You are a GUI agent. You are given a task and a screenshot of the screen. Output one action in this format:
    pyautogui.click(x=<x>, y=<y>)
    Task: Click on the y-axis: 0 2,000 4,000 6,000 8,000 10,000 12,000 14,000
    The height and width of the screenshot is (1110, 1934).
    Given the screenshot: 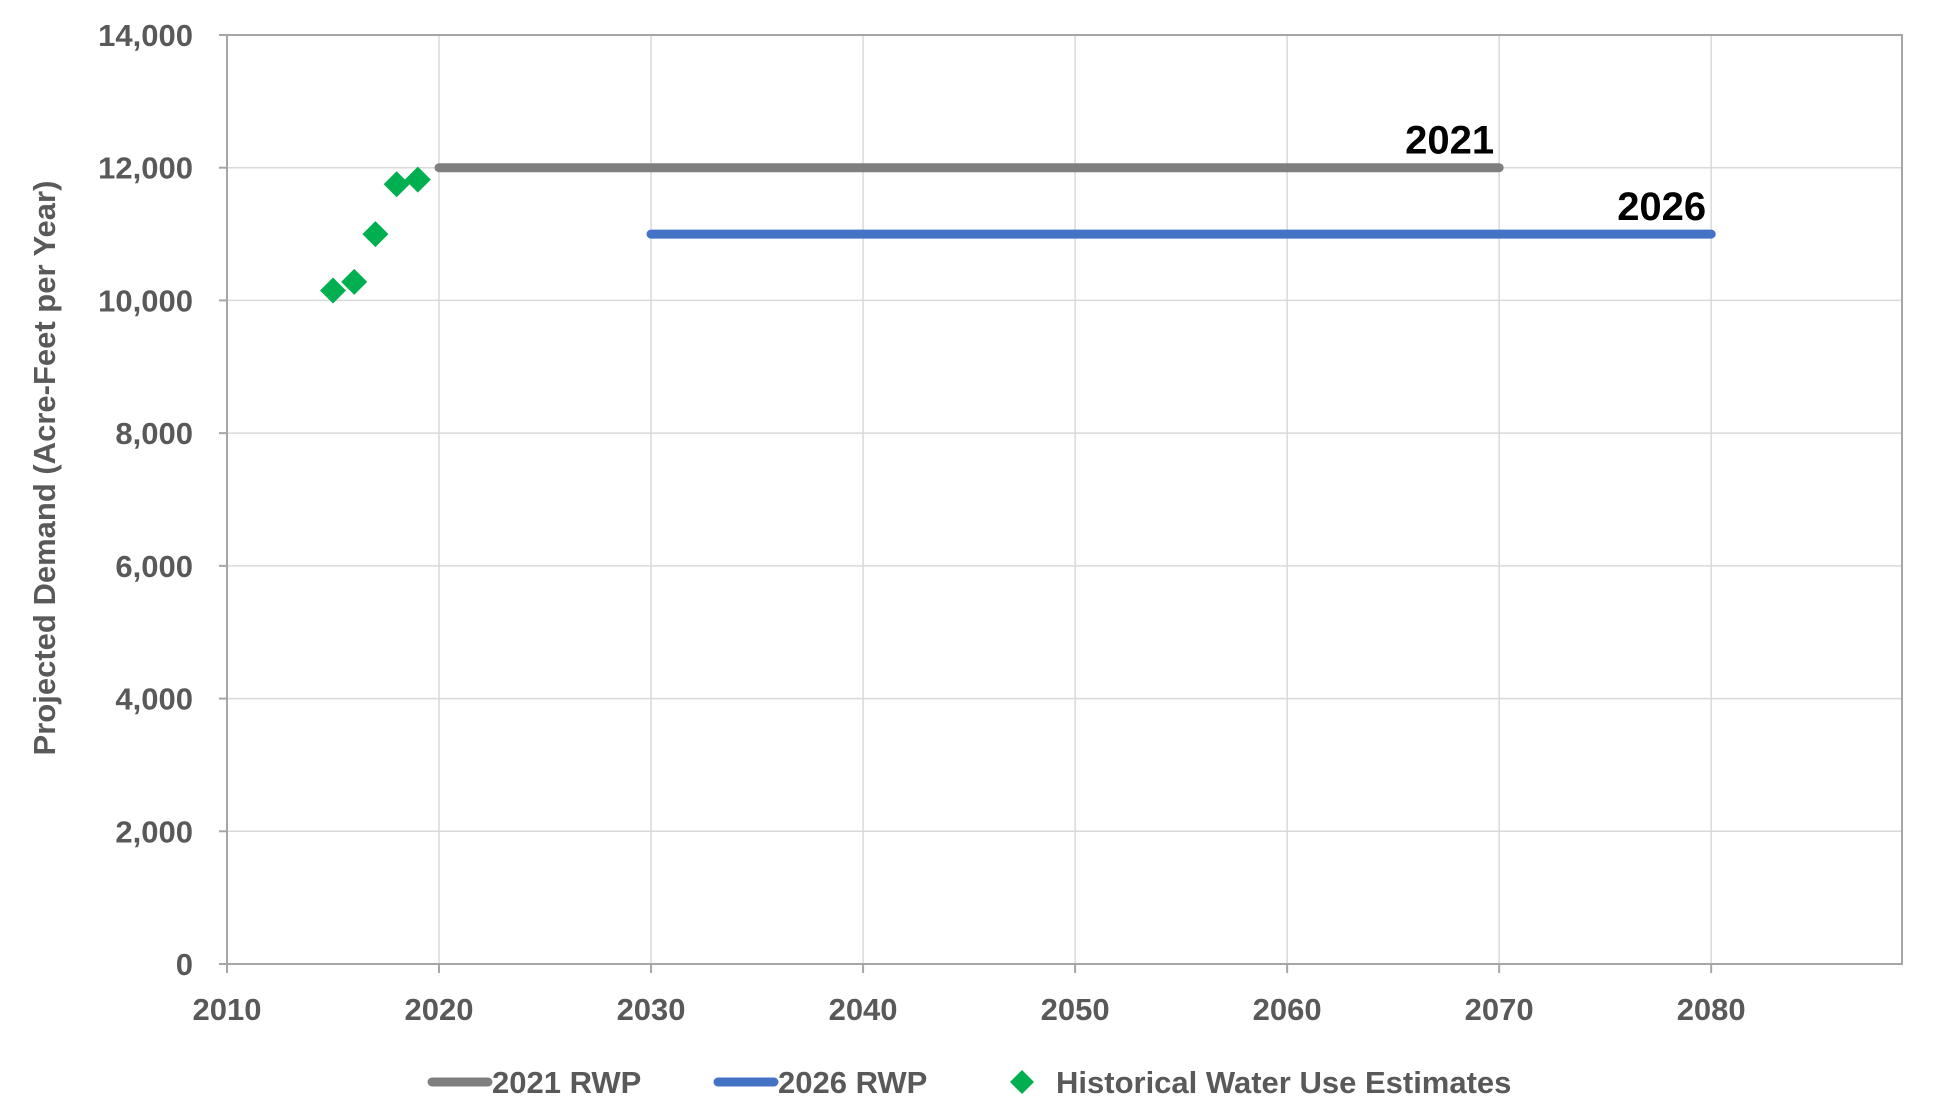 What is the action you would take?
    pyautogui.click(x=162, y=500)
    